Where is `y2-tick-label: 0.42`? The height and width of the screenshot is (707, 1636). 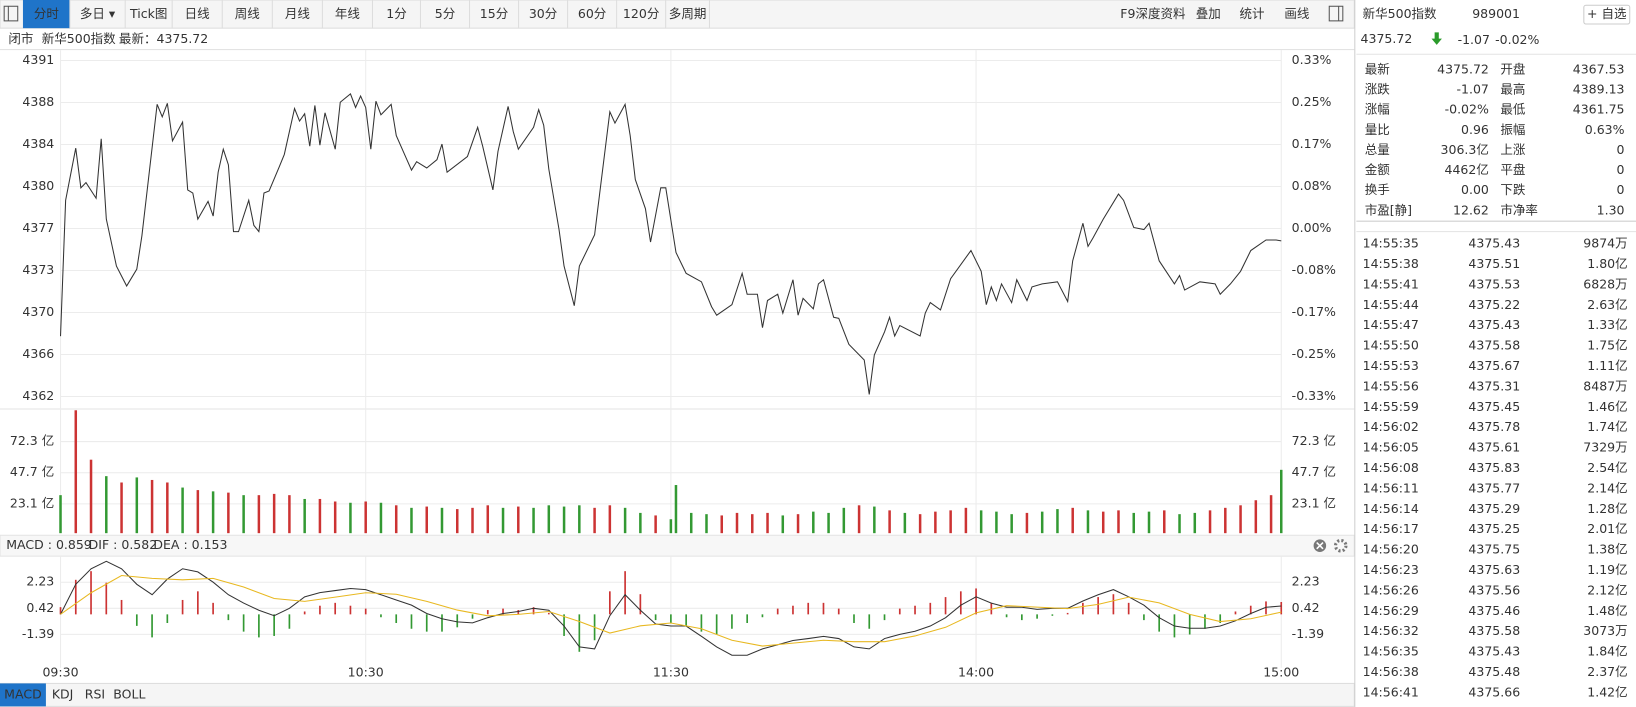
y2-tick-label: 0.42 is located at coordinates (1306, 607).